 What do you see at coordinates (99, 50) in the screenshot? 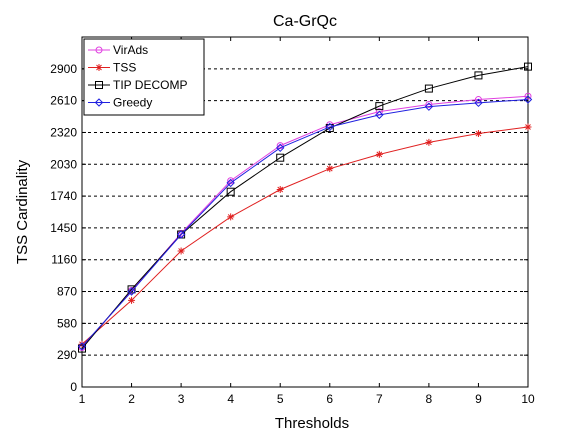
I see `legend-marker-virads` at bounding box center [99, 50].